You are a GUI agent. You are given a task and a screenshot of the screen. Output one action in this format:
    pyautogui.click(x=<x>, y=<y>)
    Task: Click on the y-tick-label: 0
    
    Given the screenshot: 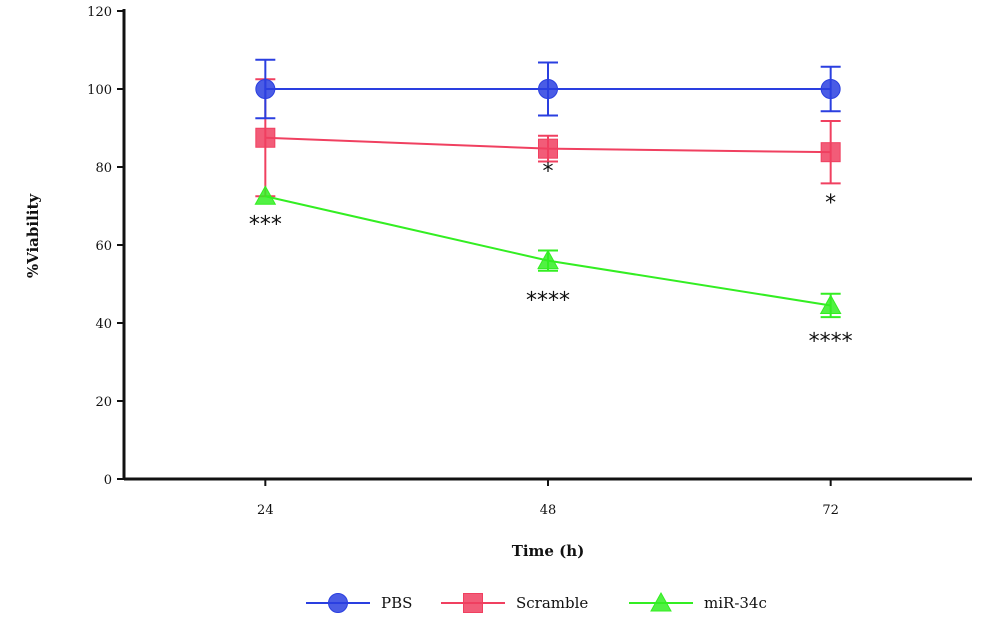 What is the action you would take?
    pyautogui.click(x=108, y=480)
    